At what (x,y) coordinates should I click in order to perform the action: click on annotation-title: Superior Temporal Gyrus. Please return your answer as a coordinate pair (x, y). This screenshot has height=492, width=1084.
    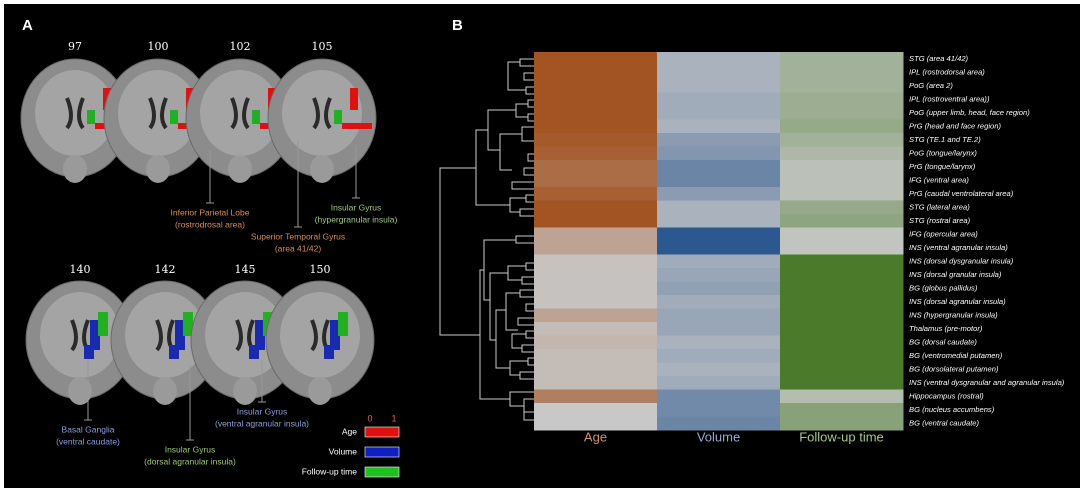
    Looking at the image, I should click on (298, 236).